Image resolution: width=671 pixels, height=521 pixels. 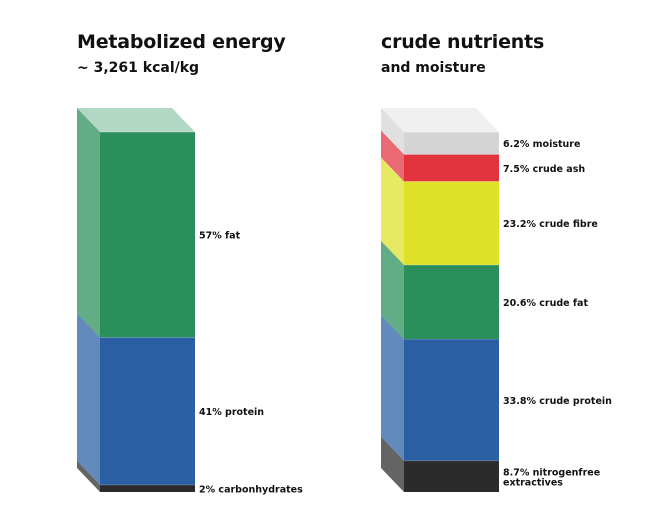 I want to click on energy-label-41-protein: 41% protein, so click(x=231, y=412).